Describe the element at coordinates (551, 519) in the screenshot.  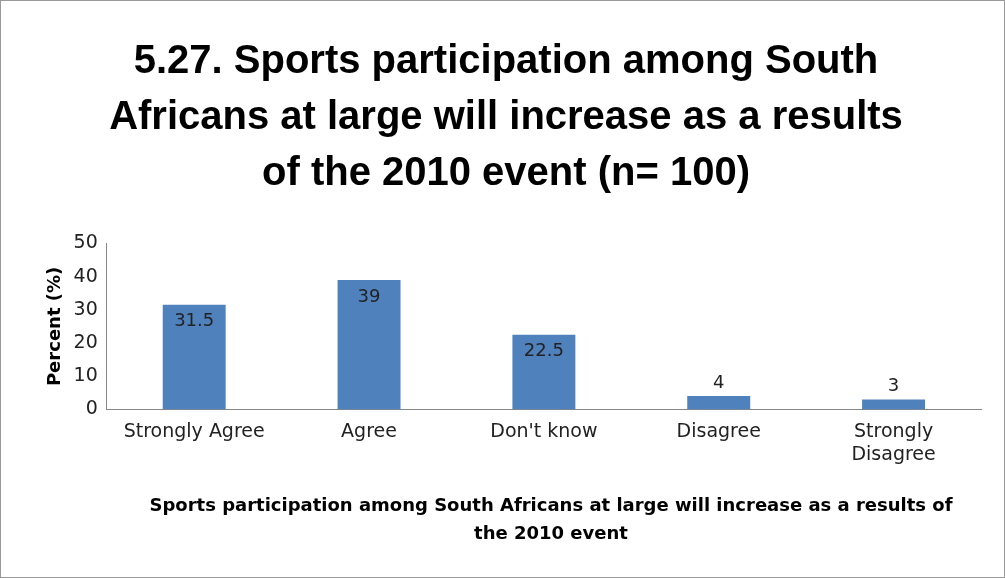
I see `x-axis-title: Sports participation among South Africans at large will increase as a results of the 2010 event` at that location.